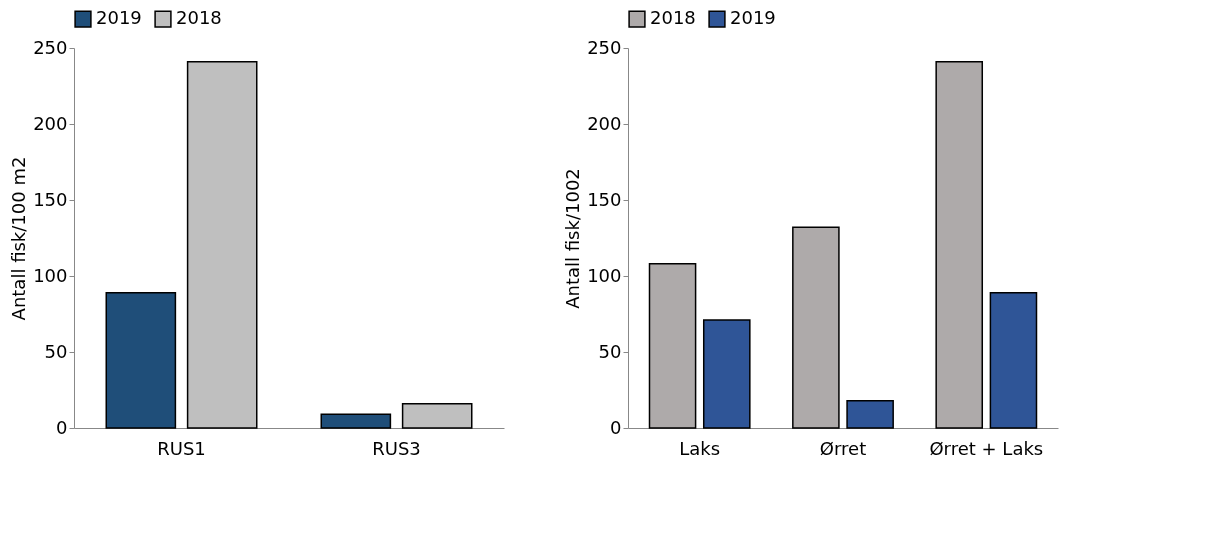  I want to click on x-tick-label: RUS3, so click(396, 448).